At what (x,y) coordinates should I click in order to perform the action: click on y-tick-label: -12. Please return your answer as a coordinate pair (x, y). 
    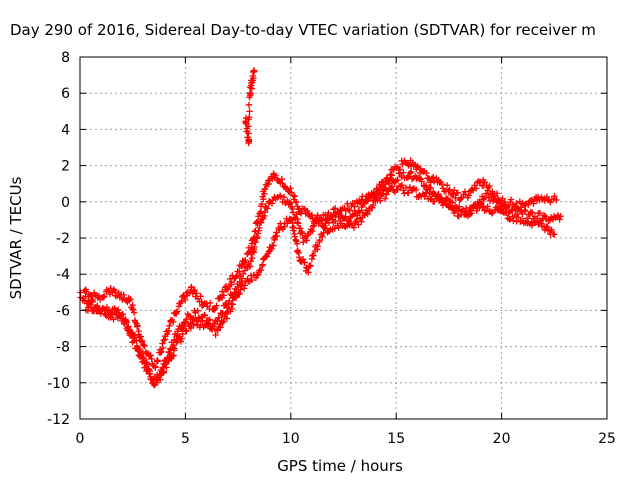
    Looking at the image, I should click on (58, 420).